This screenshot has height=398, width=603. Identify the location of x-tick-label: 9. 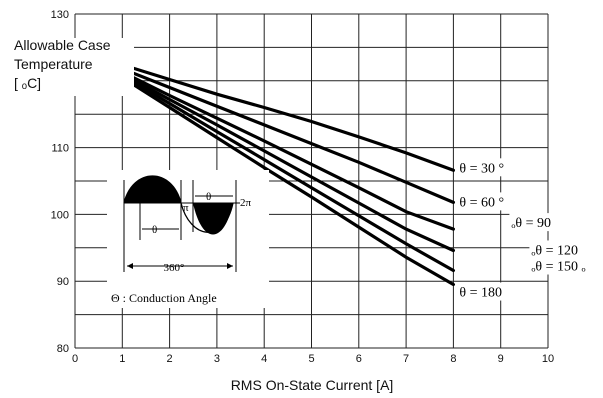
(501, 359).